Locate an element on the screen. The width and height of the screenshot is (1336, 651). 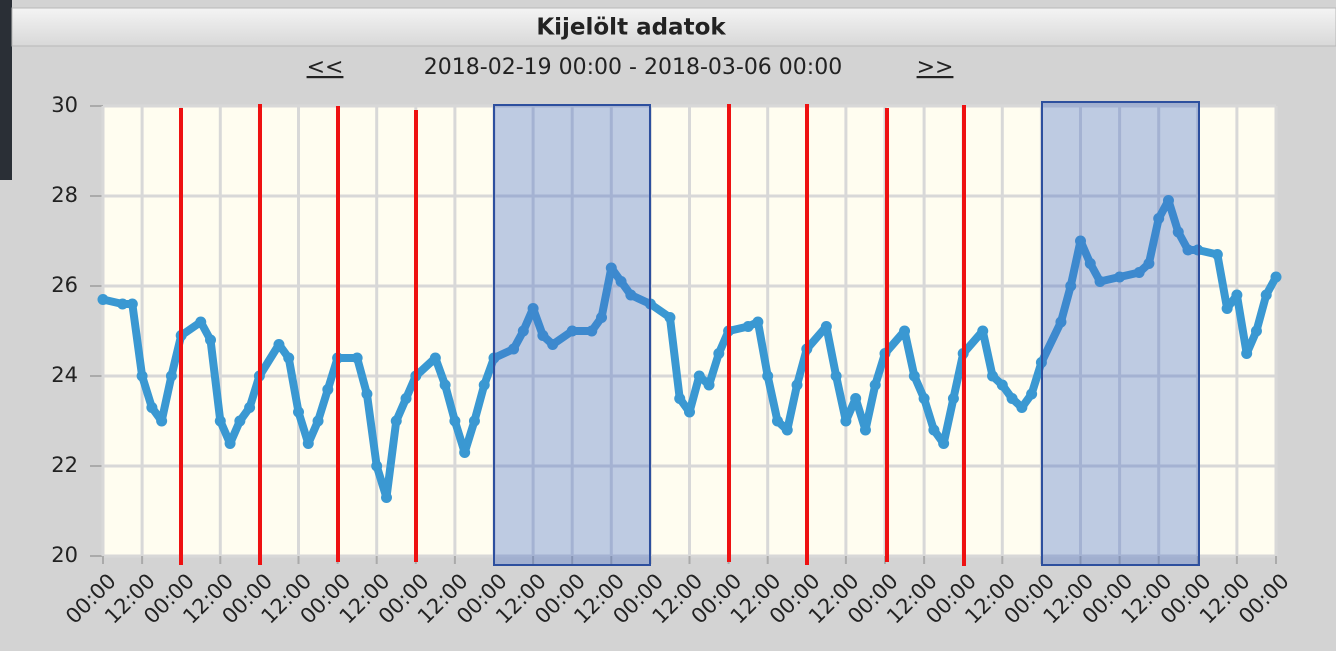
y-tick-label: 22 is located at coordinates (64, 465).